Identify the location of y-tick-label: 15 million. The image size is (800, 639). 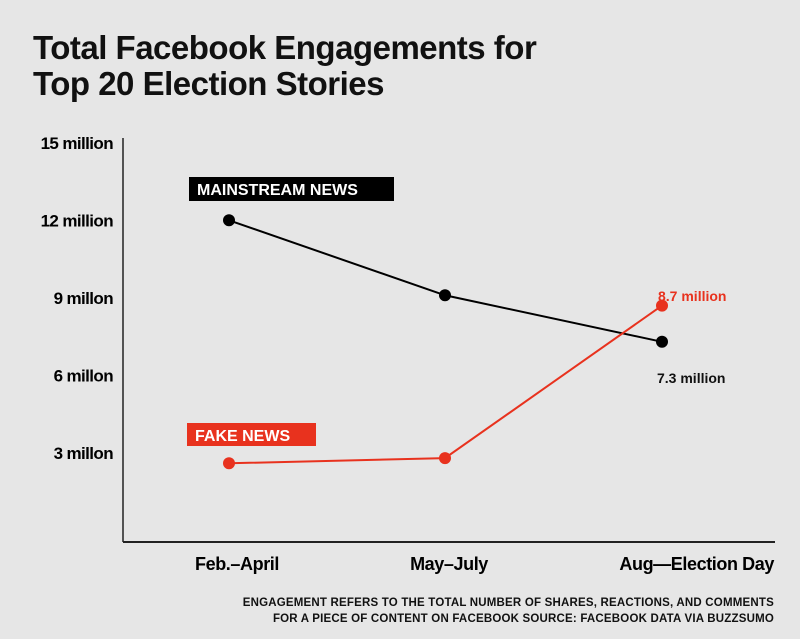
(77, 143).